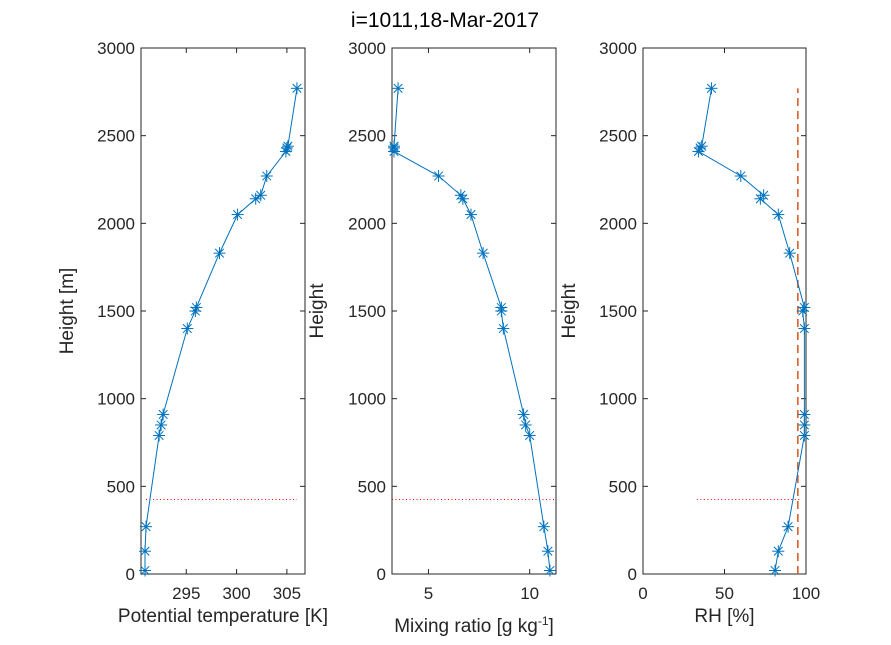 This screenshot has width=891, height=645. I want to click on figure-title: i=1011,18-Mar-2017, so click(445, 20).